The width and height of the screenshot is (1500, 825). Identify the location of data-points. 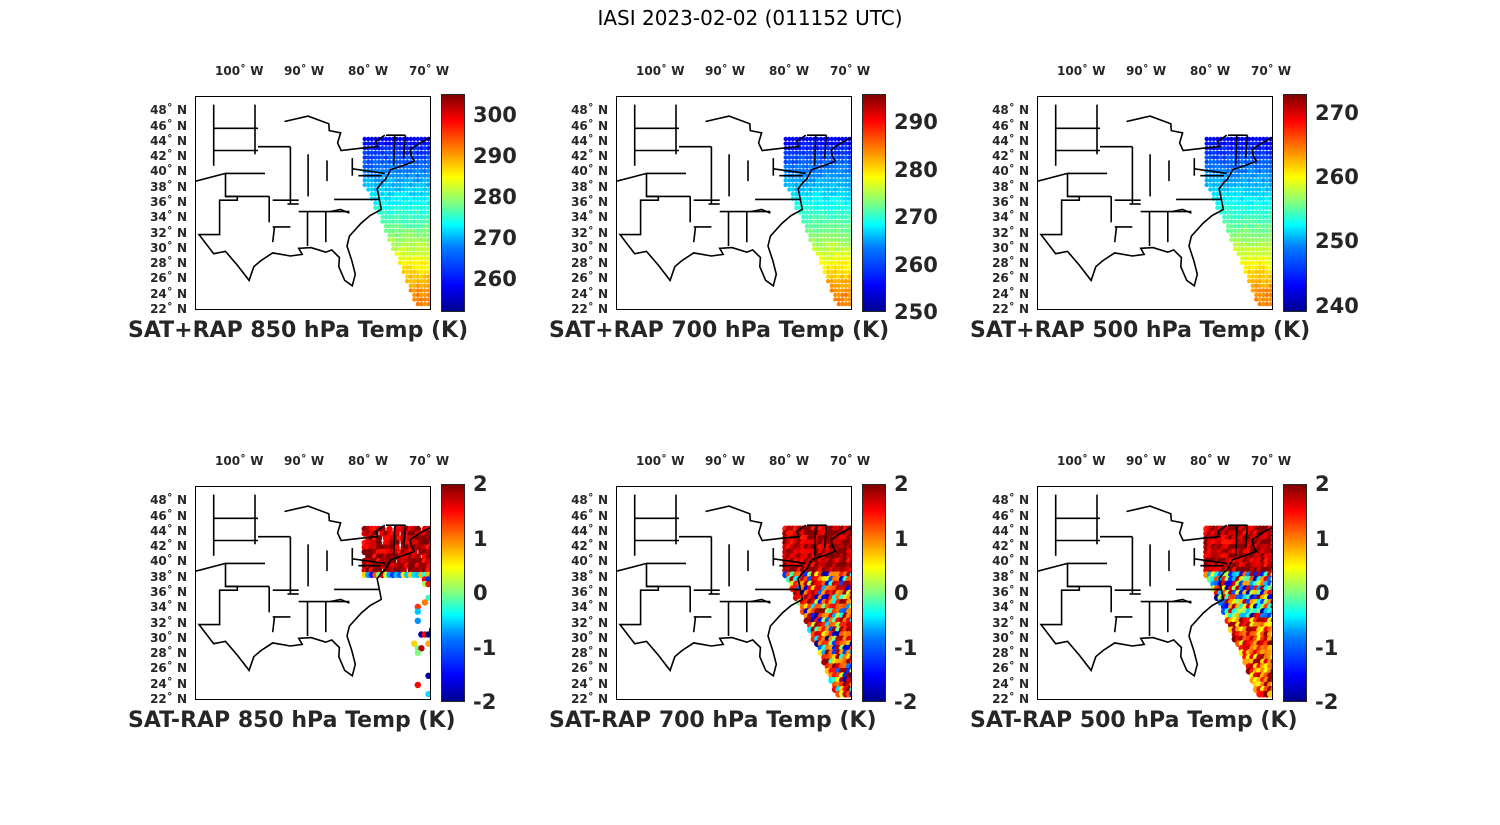
(1238, 221).